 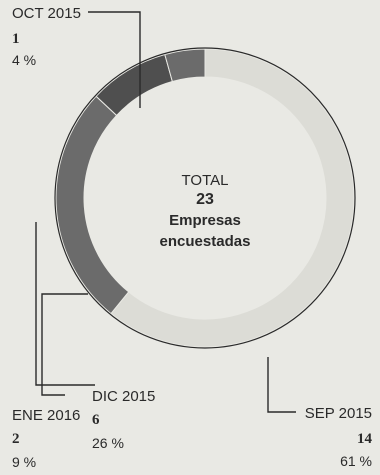 What do you see at coordinates (205, 241) in the screenshot?
I see `center-subtitle-line2: encuestadas` at bounding box center [205, 241].